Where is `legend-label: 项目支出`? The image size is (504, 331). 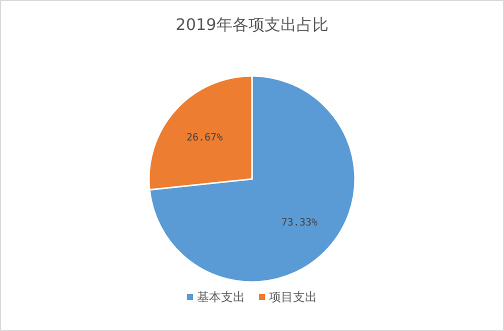
legend-label: 项目支出 is located at coordinates (293, 297).